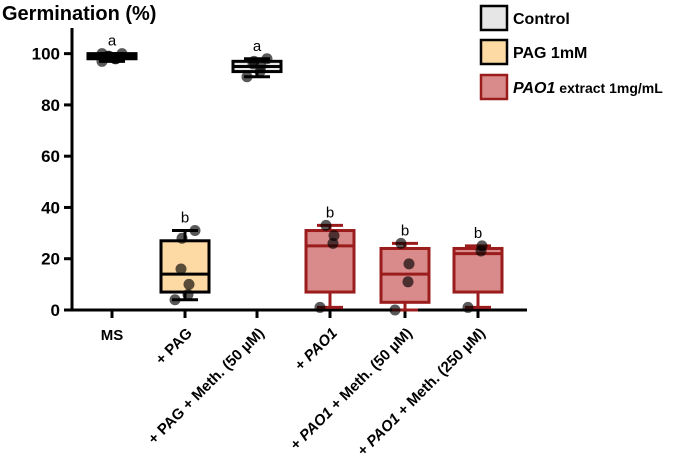 This screenshot has width=694, height=459. What do you see at coordinates (50, 105) in the screenshot?
I see `y-tick-label: 80` at bounding box center [50, 105].